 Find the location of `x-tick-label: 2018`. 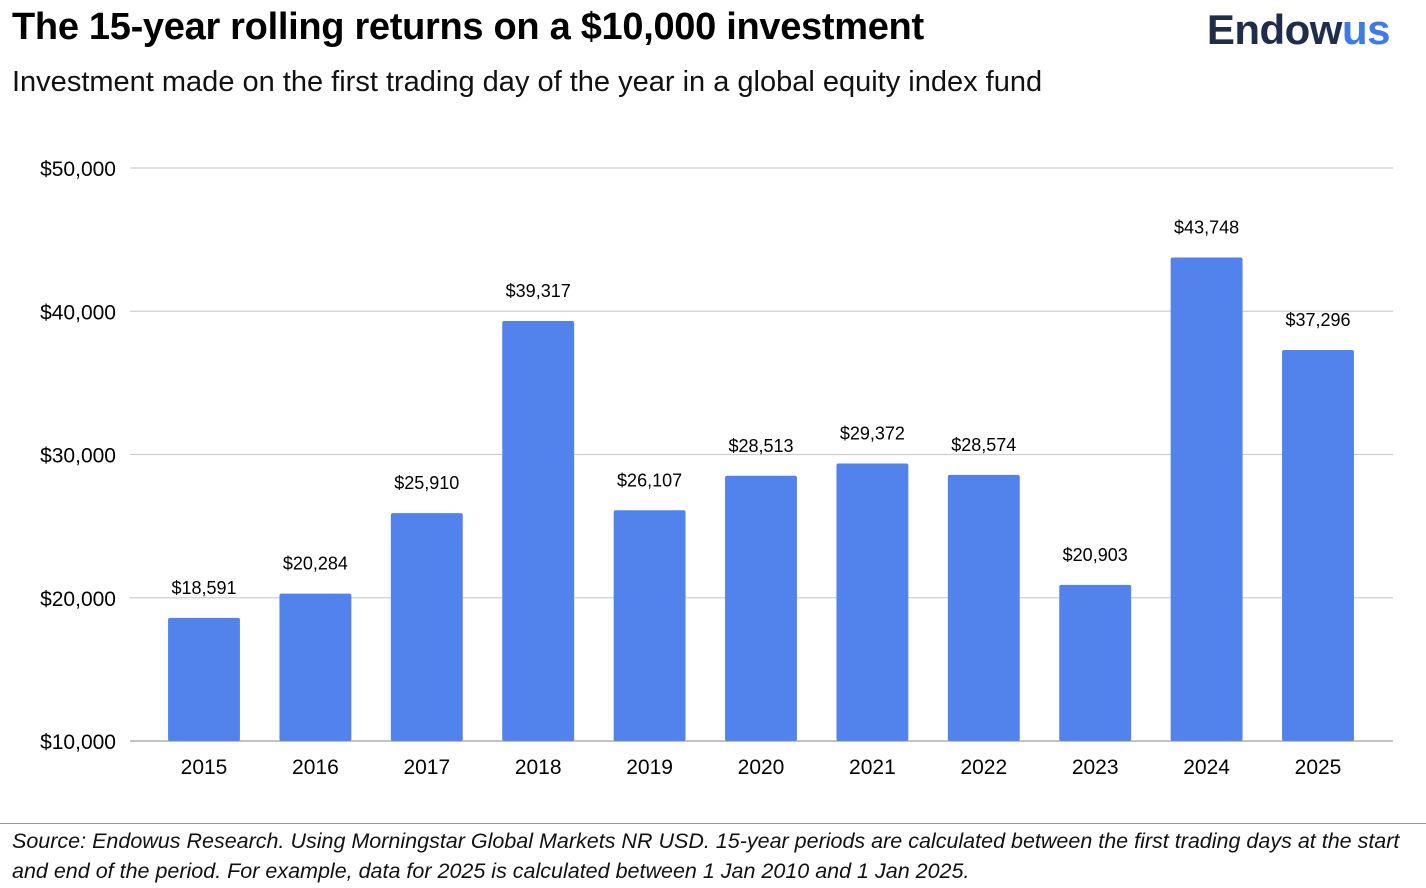

x-tick-label: 2018 is located at coordinates (538, 767).